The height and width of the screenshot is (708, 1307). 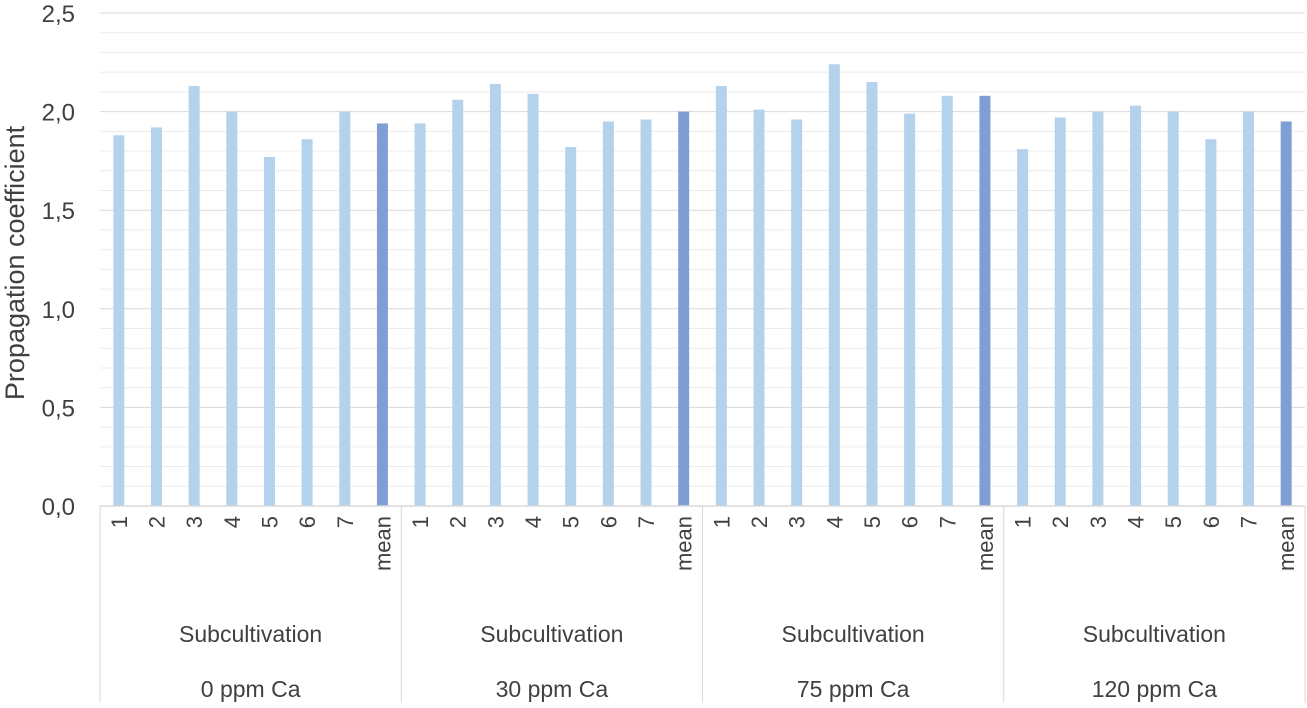 I want to click on y-tick-label: 1,5, so click(x=58, y=211).